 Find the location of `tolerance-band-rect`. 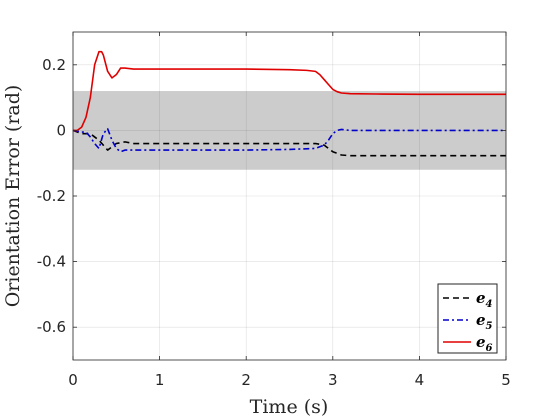

tolerance-band-rect is located at coordinates (289, 130).